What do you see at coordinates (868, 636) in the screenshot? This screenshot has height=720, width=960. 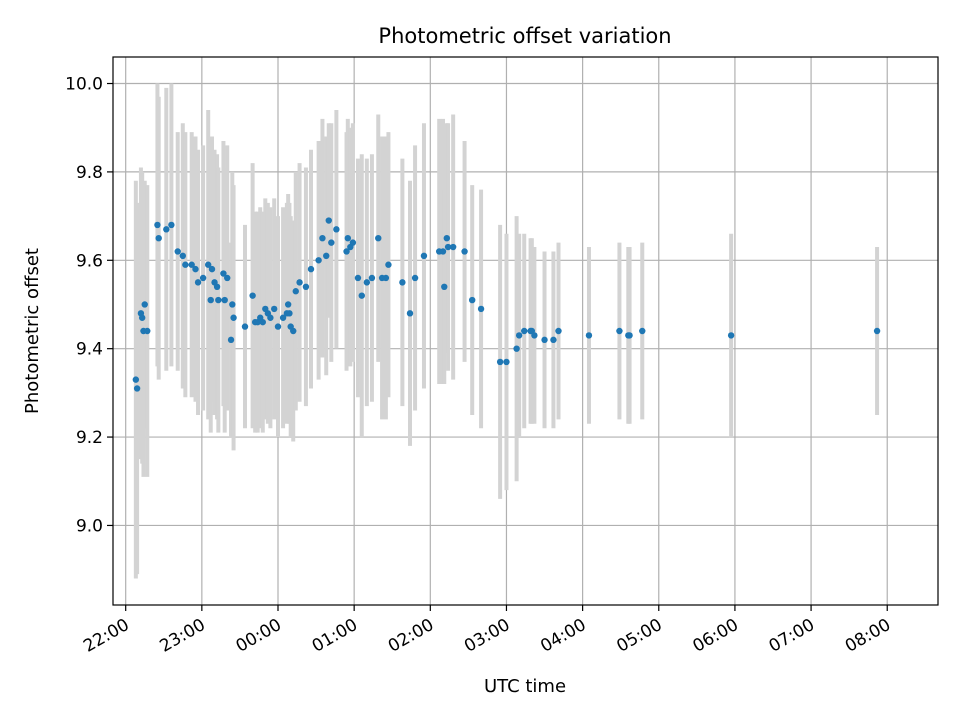 I see `x-tick-label: 08:00` at bounding box center [868, 636].